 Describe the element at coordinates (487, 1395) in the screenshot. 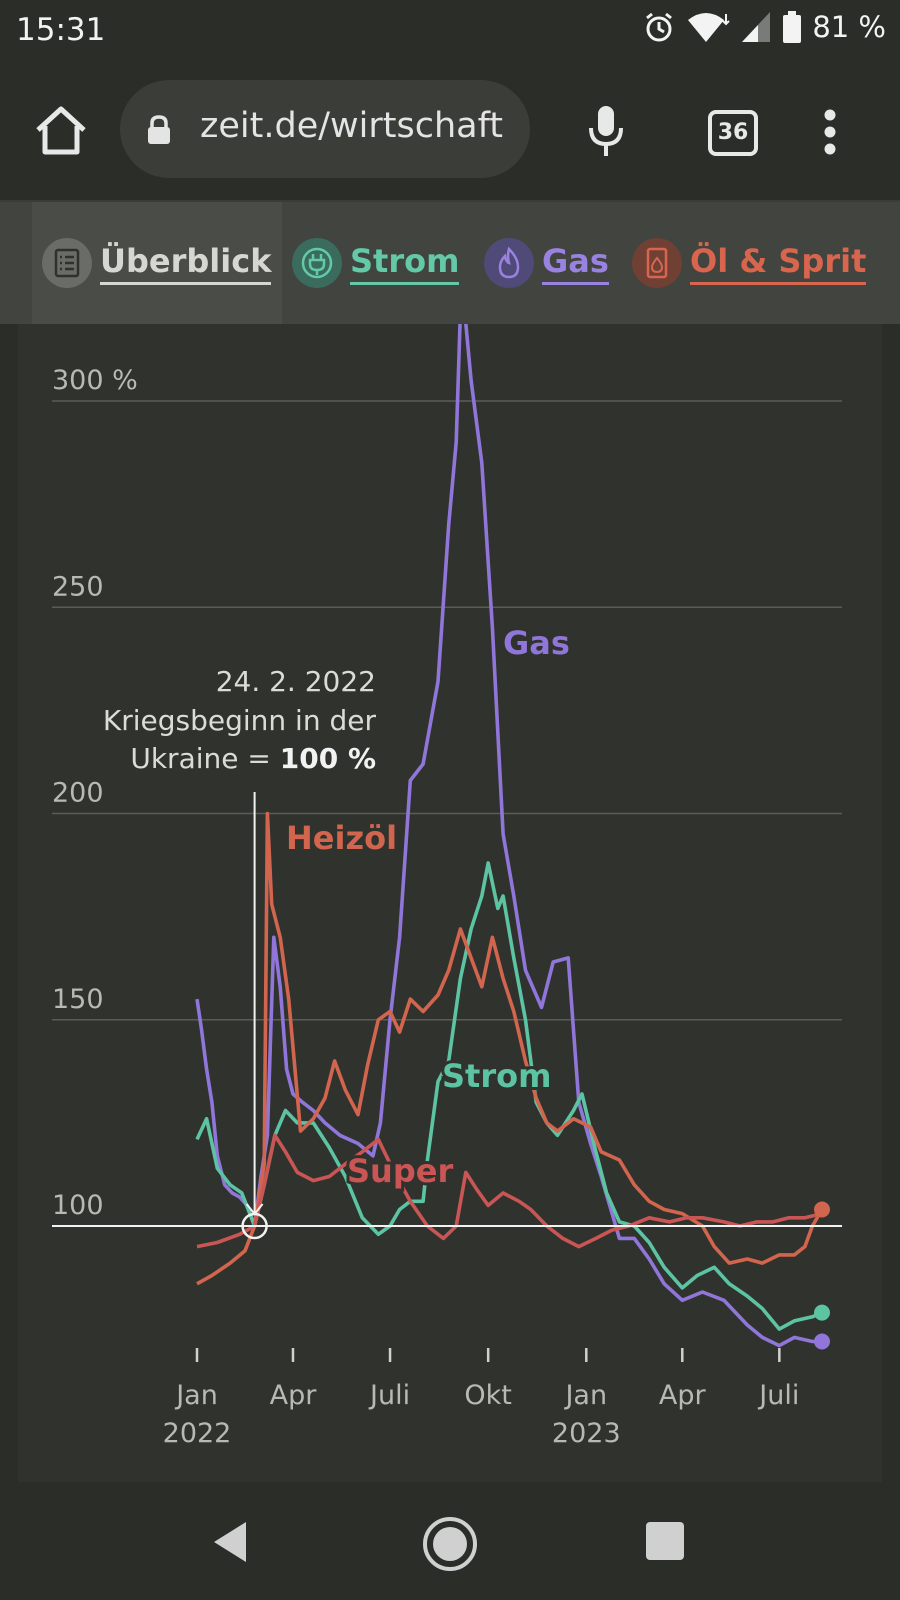

I see `x-tick-label-3: Okt` at that location.